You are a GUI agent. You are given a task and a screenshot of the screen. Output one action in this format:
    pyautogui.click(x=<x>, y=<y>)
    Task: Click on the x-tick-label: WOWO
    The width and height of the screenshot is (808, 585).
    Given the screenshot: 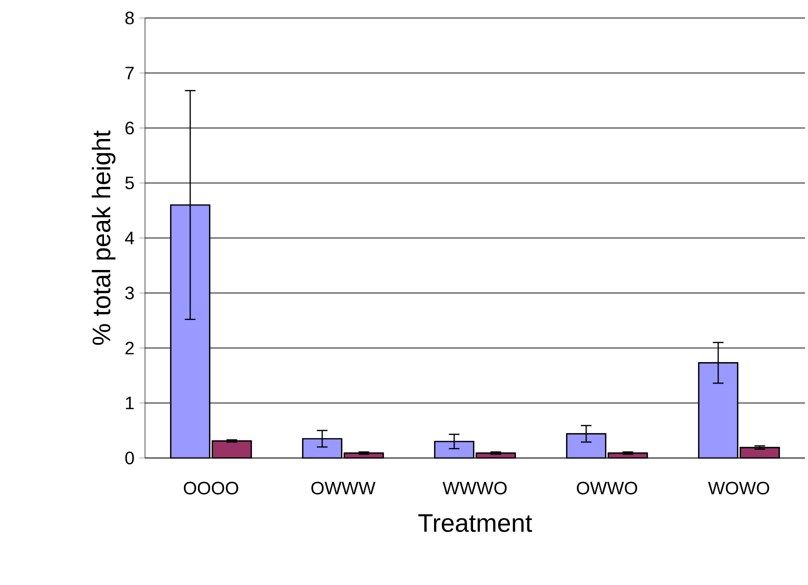 What is the action you would take?
    pyautogui.click(x=739, y=488)
    